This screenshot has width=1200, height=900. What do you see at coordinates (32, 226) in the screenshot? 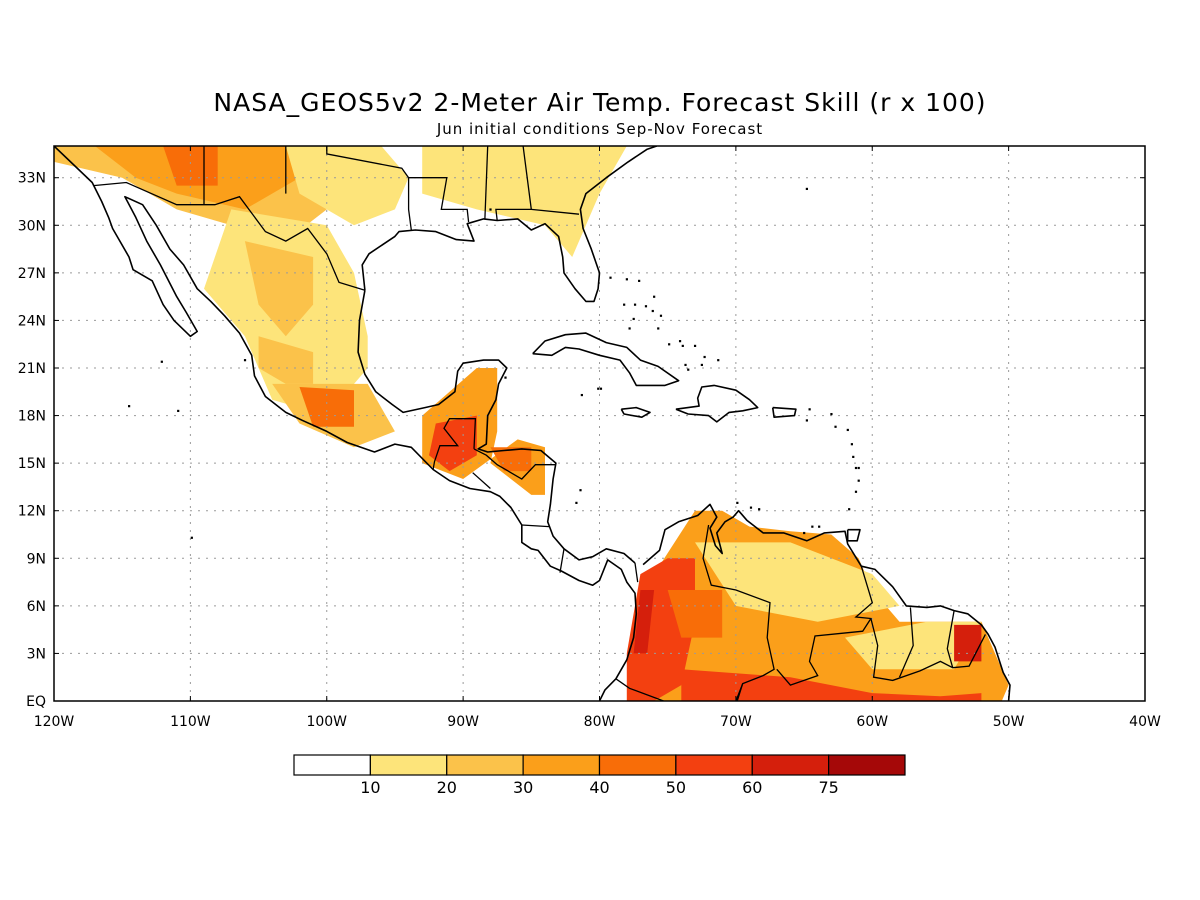
I see `lat-label: 30N` at bounding box center [32, 226].